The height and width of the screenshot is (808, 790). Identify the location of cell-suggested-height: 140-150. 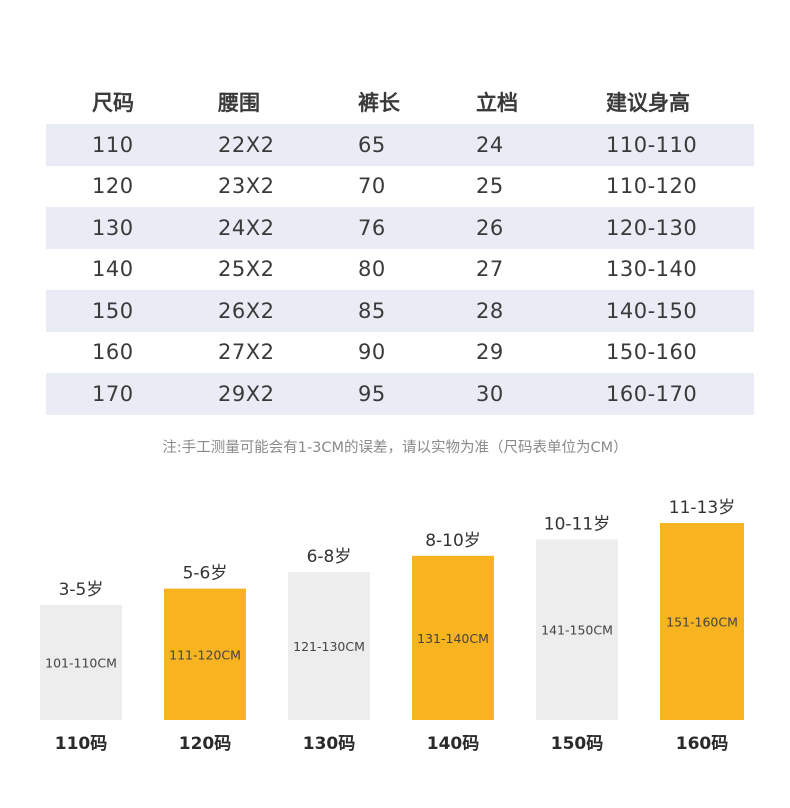
(652, 310).